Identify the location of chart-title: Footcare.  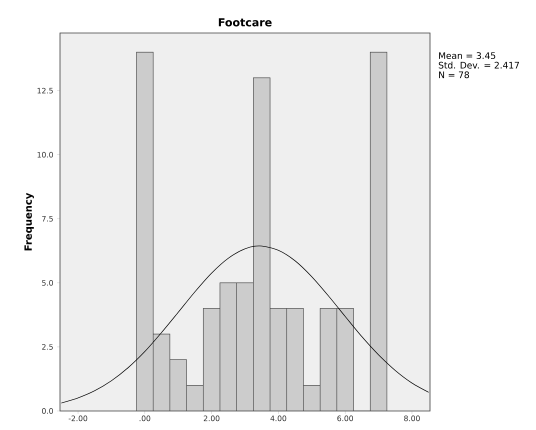
(245, 22).